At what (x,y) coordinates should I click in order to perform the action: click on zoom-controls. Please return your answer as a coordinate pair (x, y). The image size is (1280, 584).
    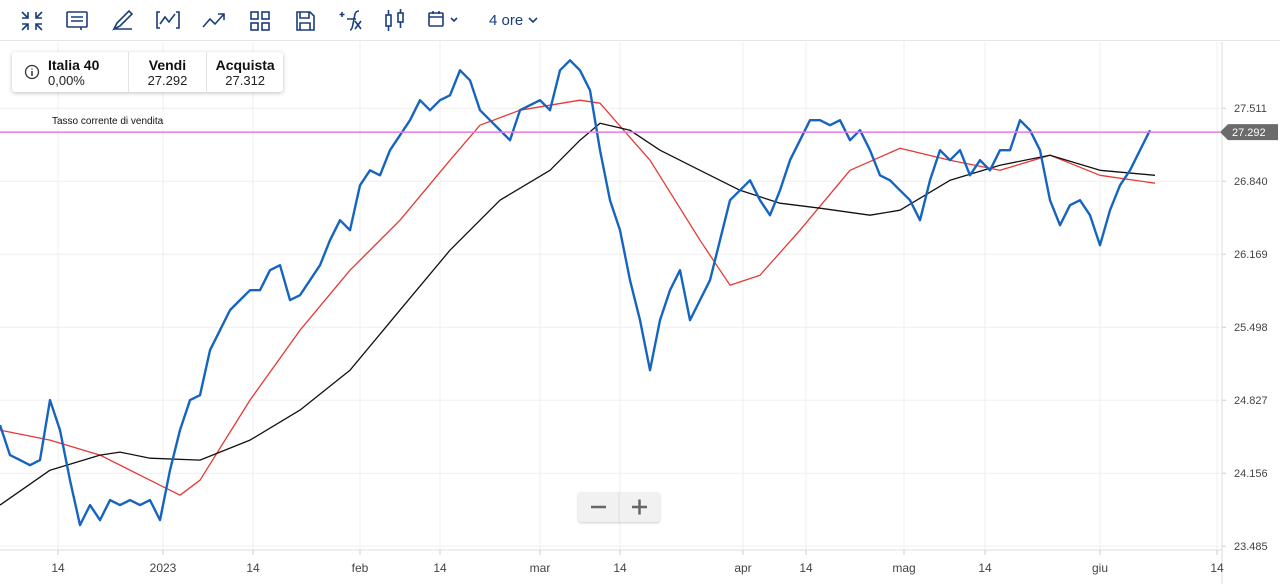
    Looking at the image, I should click on (619, 507).